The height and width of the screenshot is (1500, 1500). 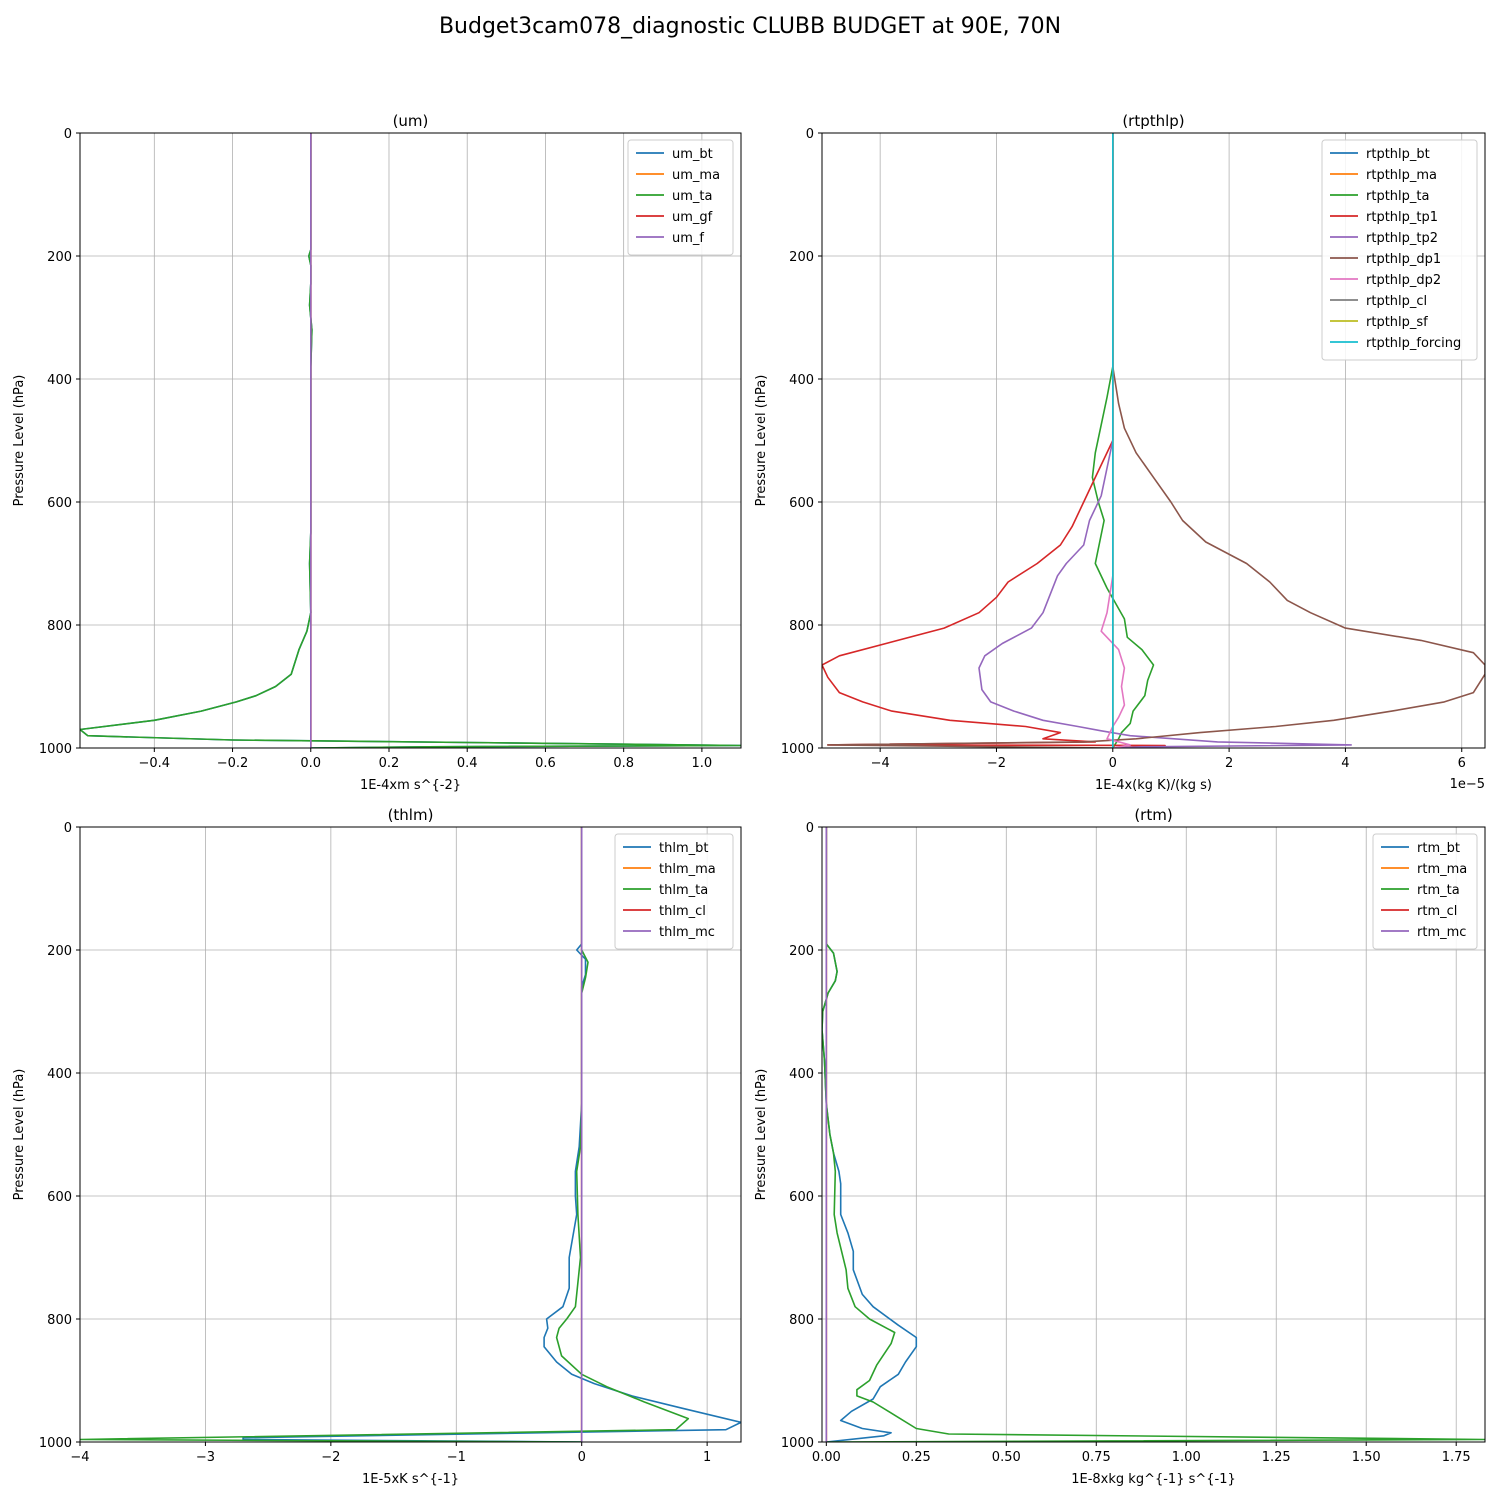 I want to click on legend-label: rtpthlp_tp2, so click(x=1402, y=238).